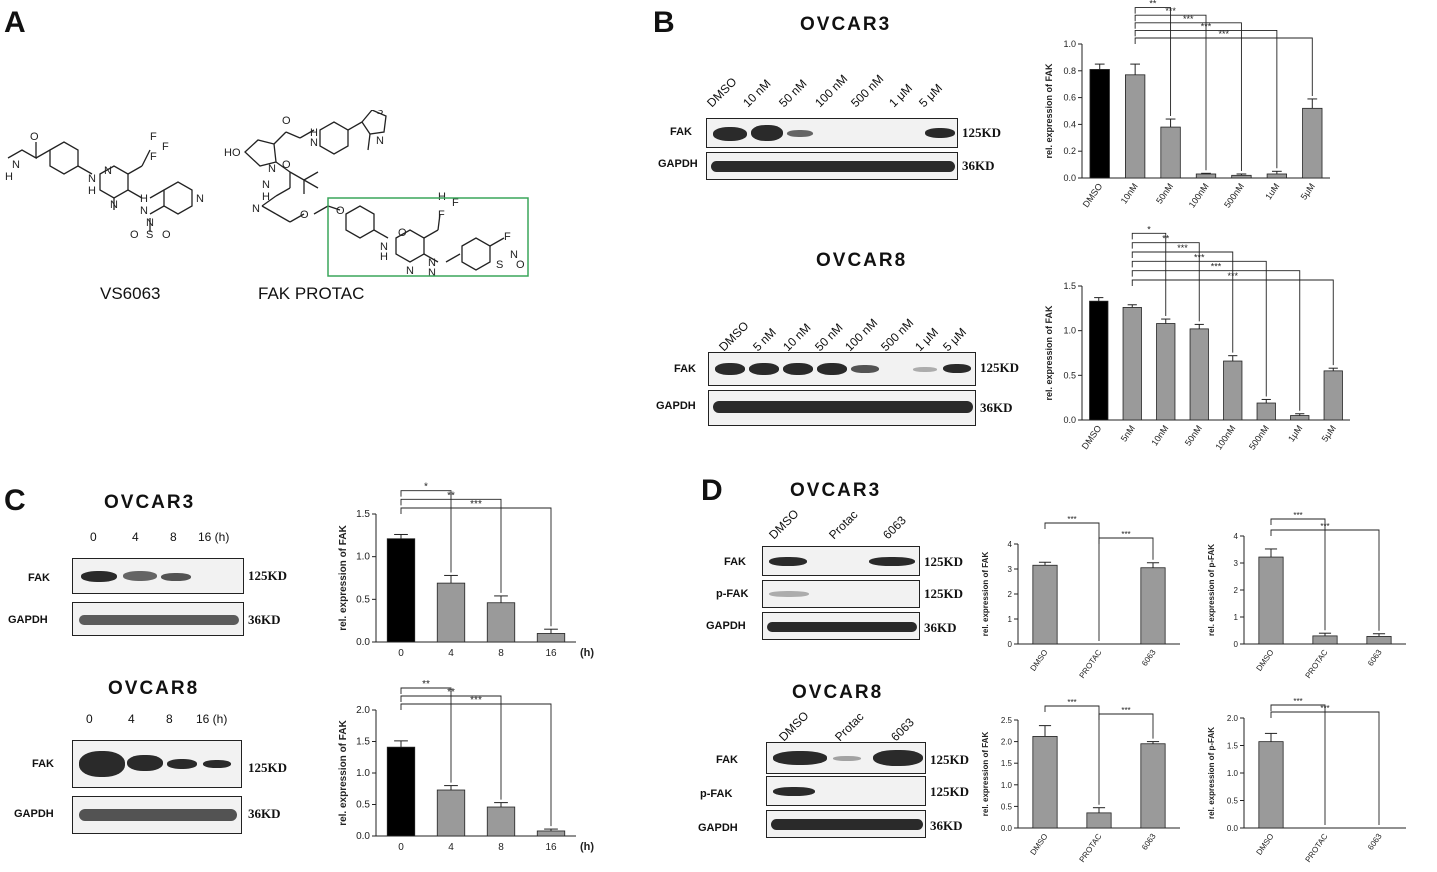 Image resolution: width=1437 pixels, height=872 pixels. I want to click on panel-letter-d: D, so click(712, 490).